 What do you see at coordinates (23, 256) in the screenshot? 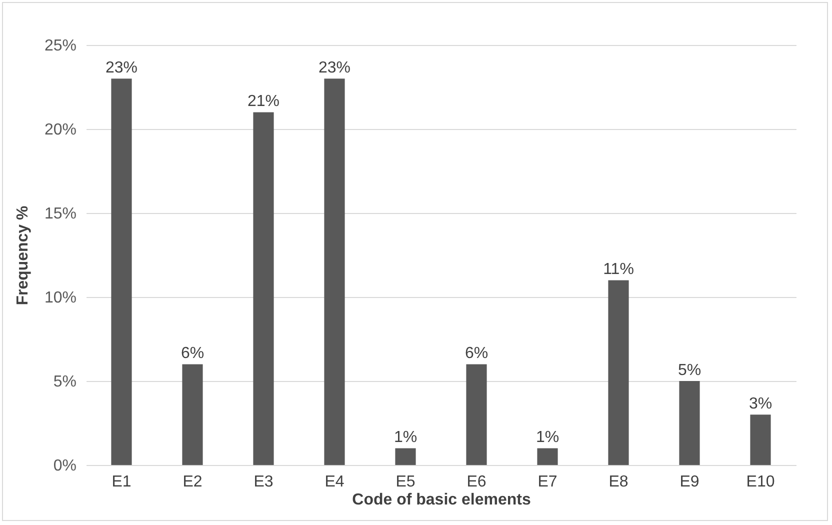
I see `y-axis-title: Frequency %` at bounding box center [23, 256].